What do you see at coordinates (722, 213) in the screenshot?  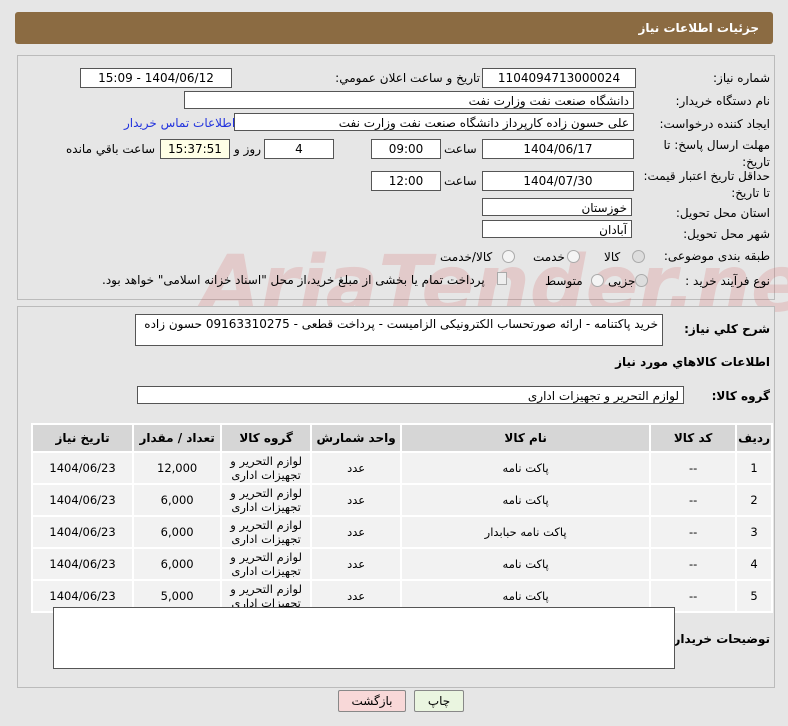 I see `province-label: استان محل تحویل:` at bounding box center [722, 213].